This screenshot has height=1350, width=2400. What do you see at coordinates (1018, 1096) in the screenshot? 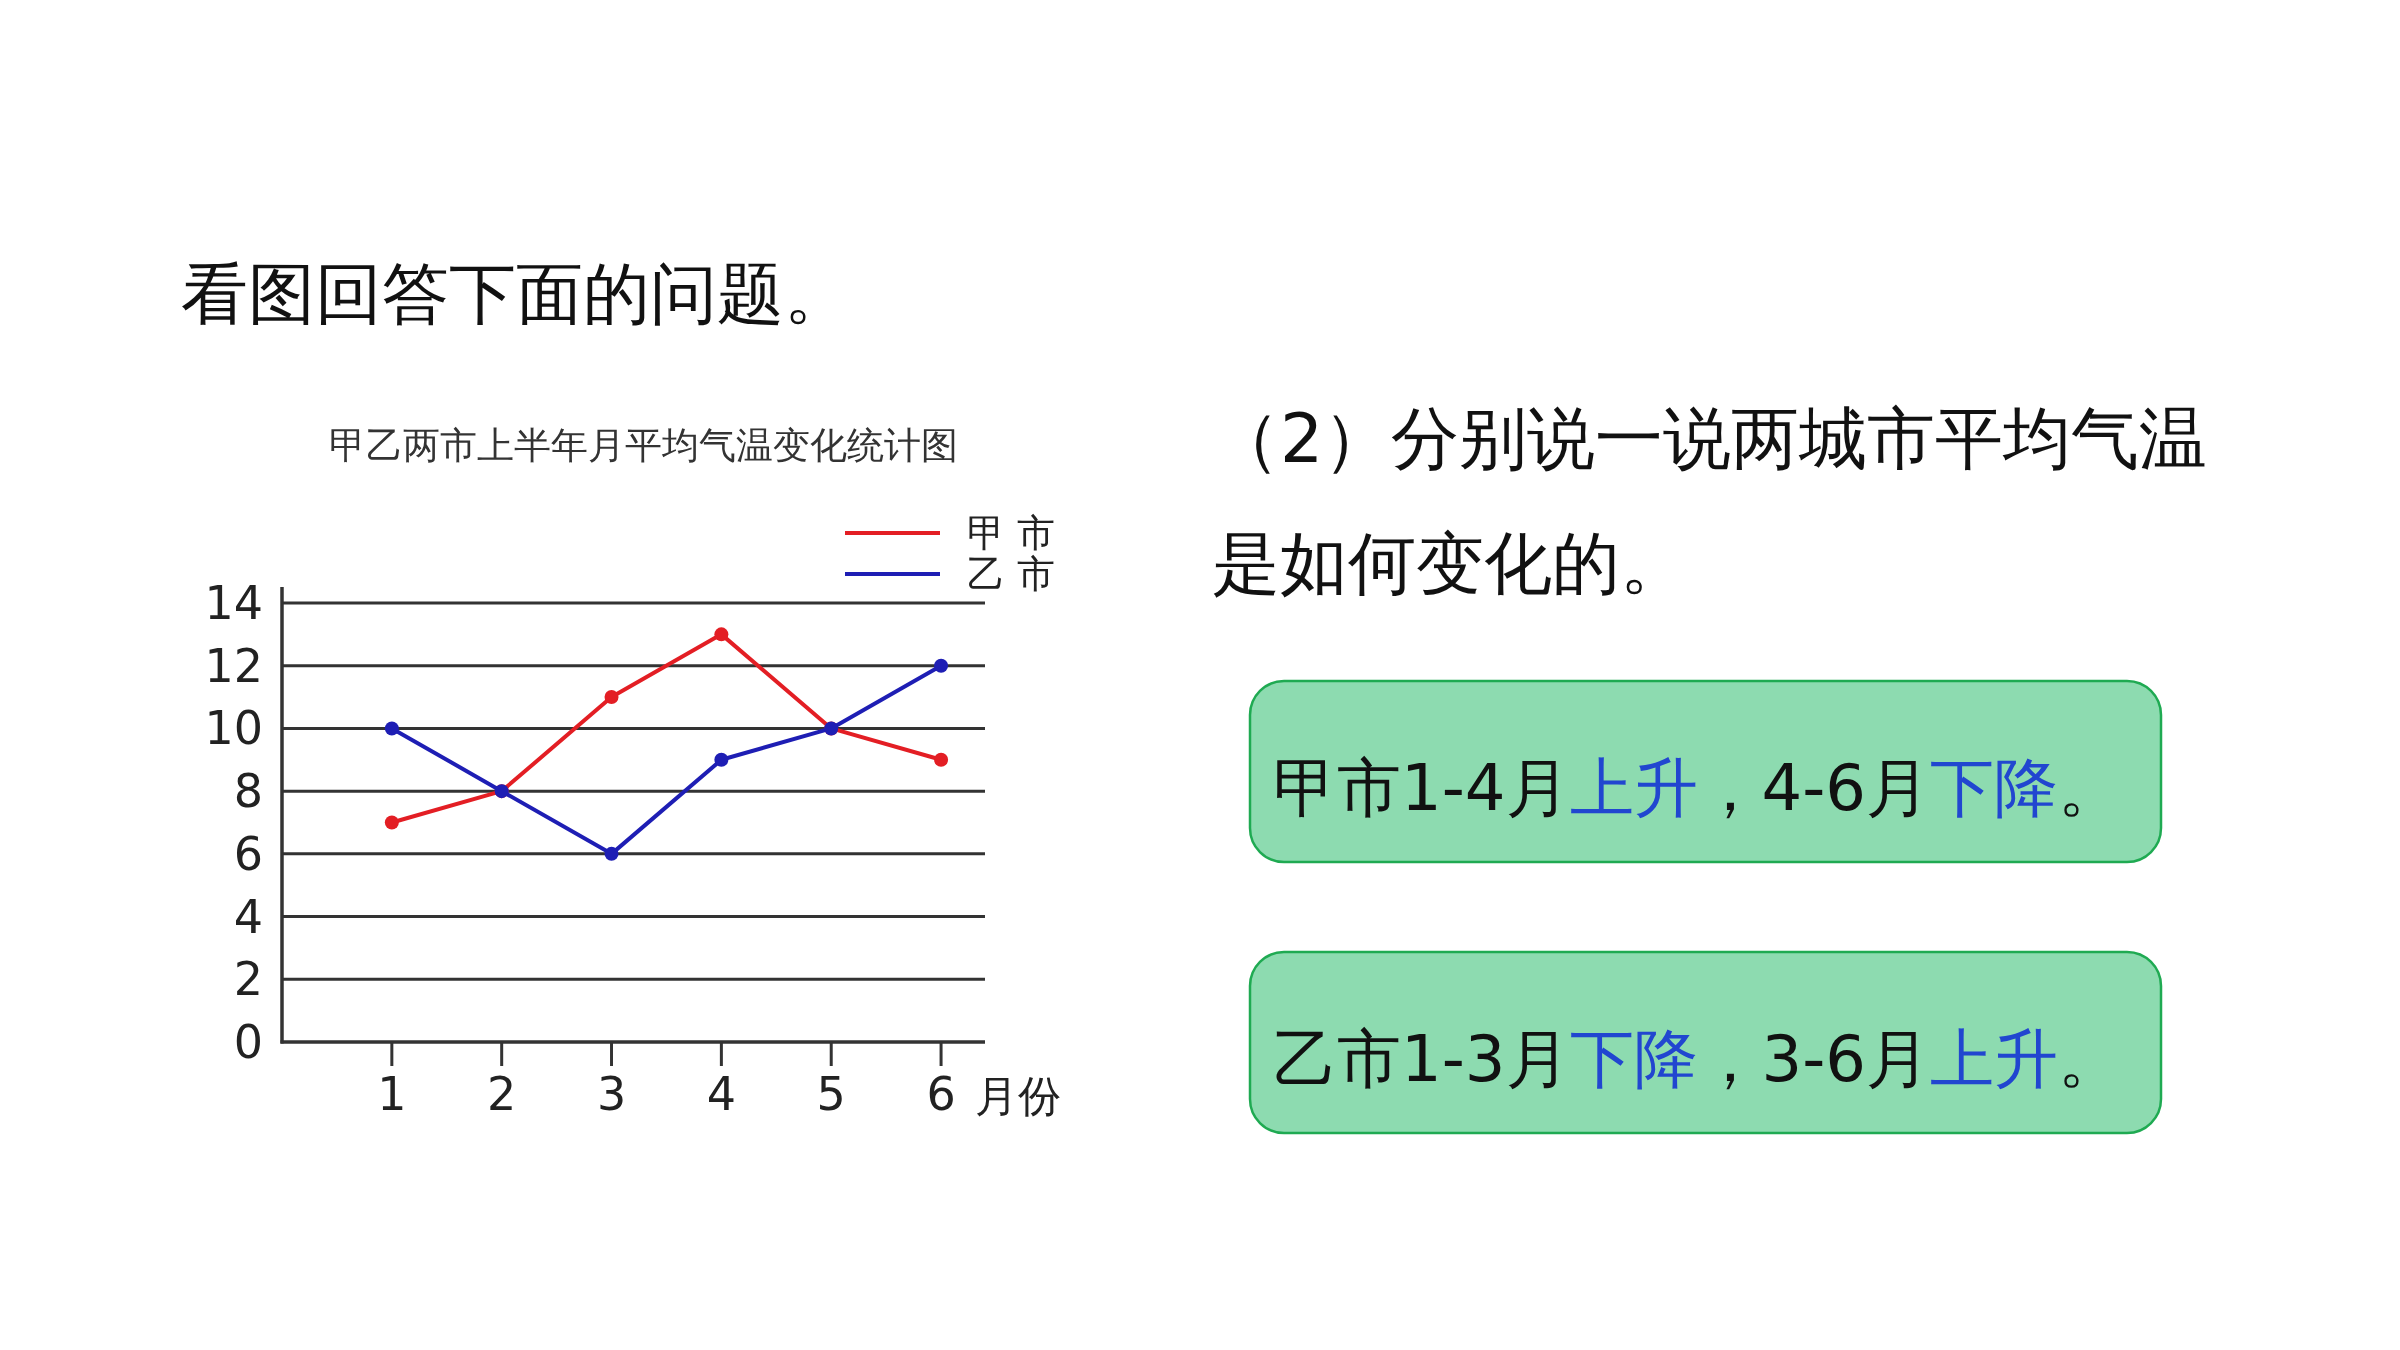
I see `x-axis-label: 月份` at bounding box center [1018, 1096].